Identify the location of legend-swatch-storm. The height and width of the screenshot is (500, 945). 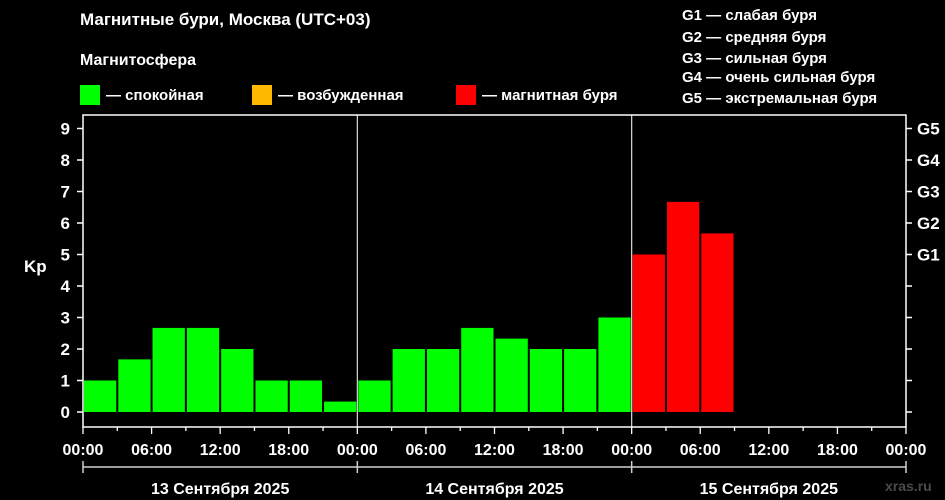
(466, 95).